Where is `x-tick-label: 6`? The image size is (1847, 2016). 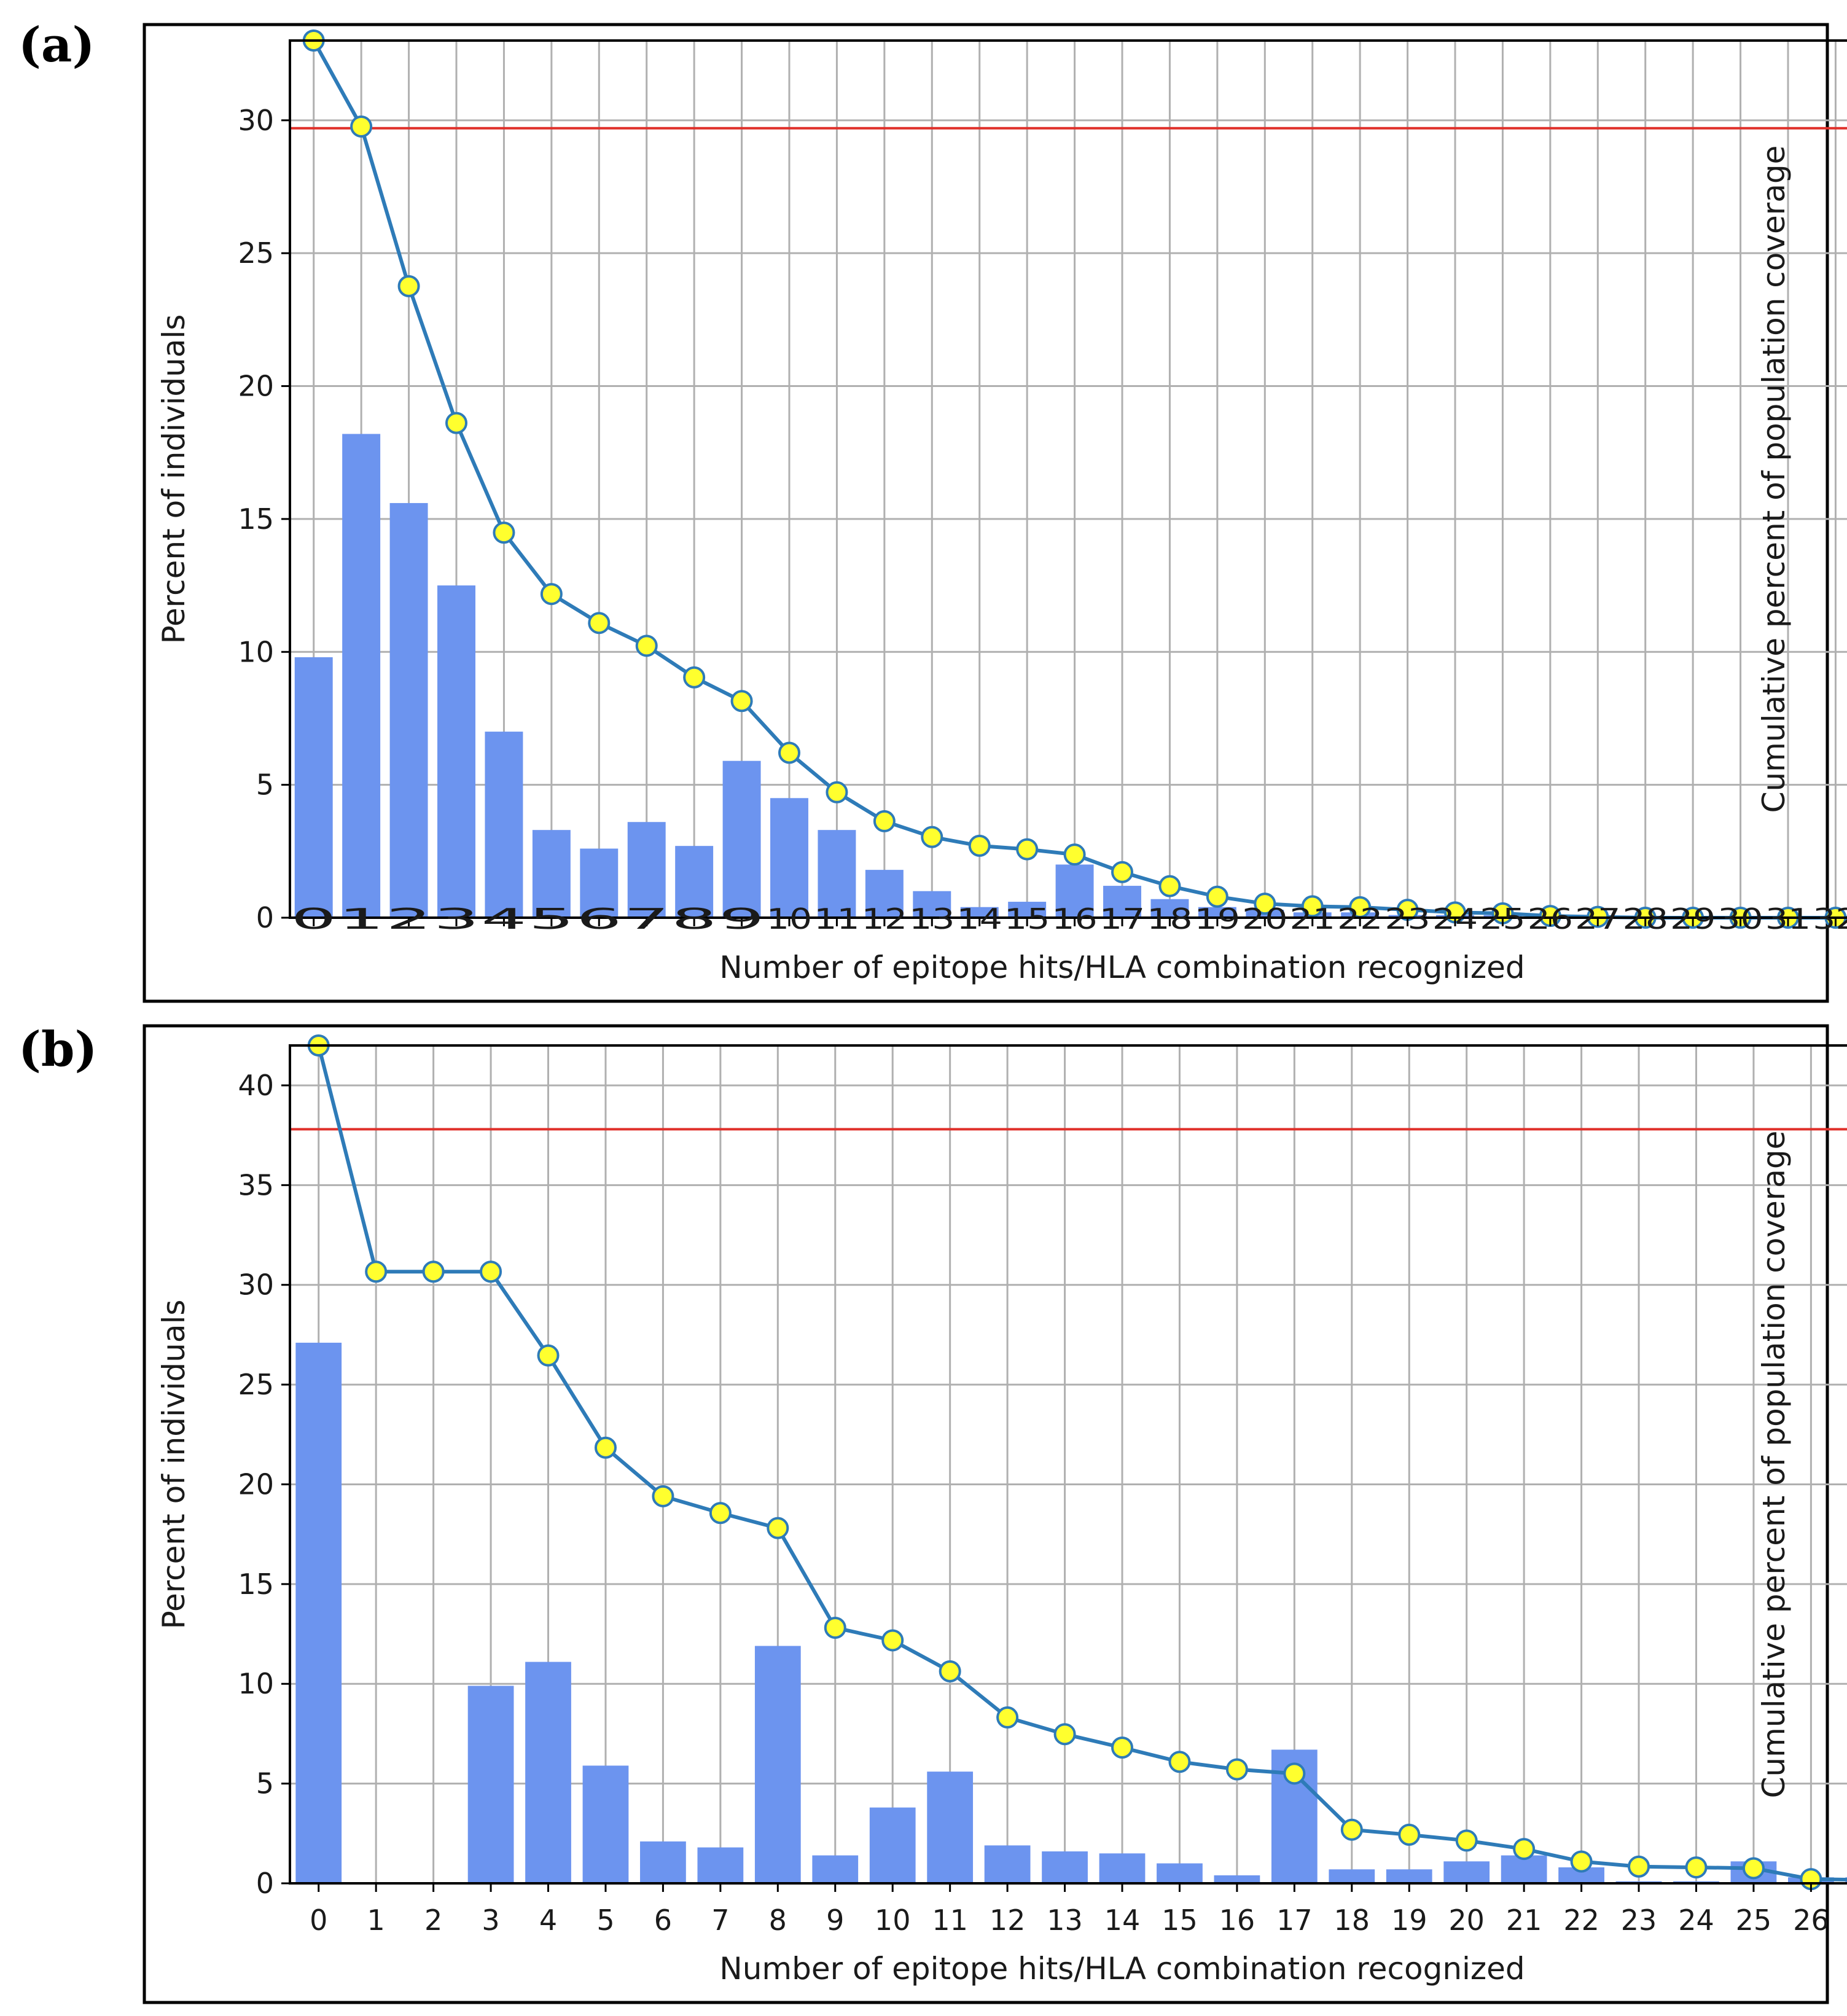
x-tick-label: 6 is located at coordinates (663, 1921).